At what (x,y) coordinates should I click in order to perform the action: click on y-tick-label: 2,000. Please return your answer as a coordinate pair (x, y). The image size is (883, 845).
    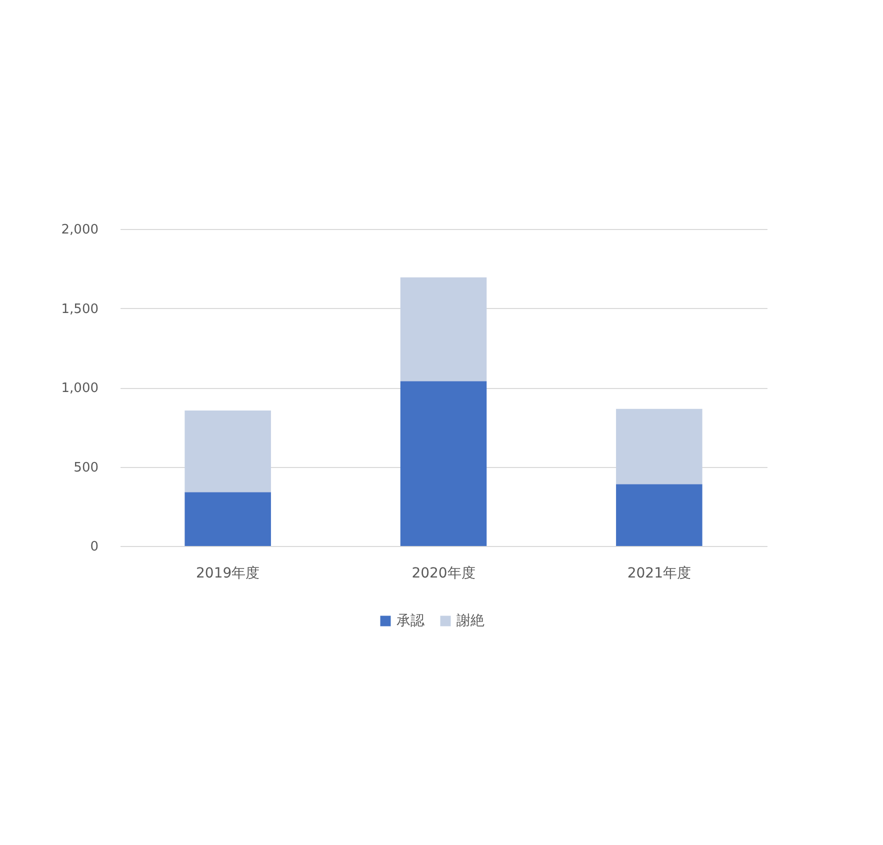
    Looking at the image, I should click on (79, 230).